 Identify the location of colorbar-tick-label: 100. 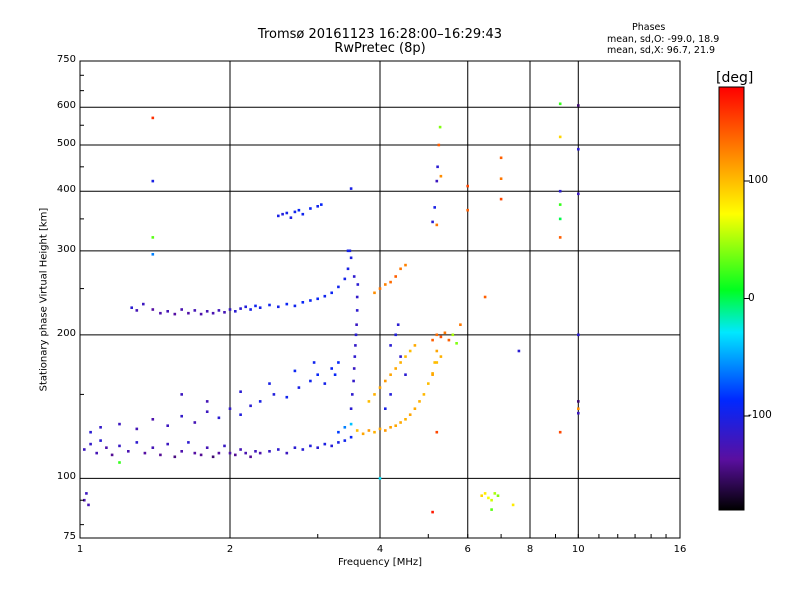
(758, 180).